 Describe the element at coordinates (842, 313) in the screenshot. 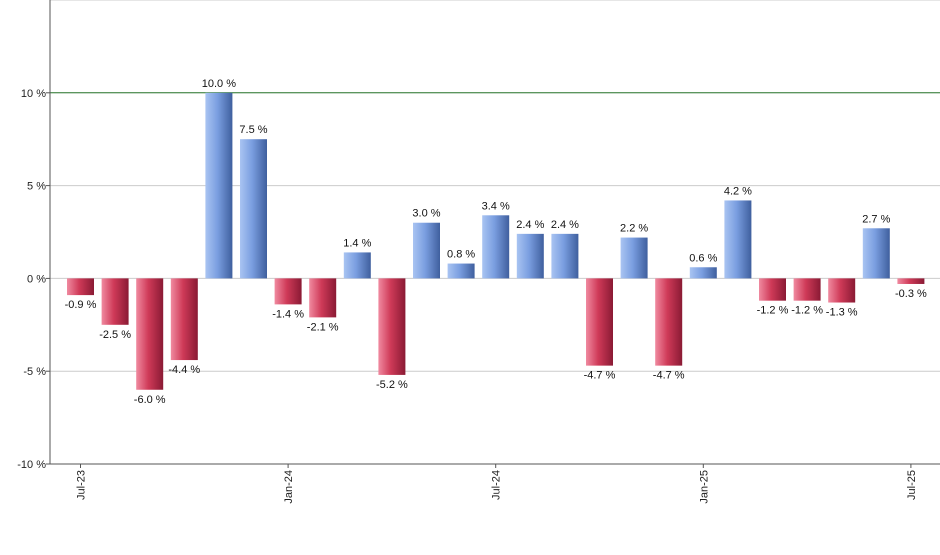

I see `data-label: -1.3 %` at that location.